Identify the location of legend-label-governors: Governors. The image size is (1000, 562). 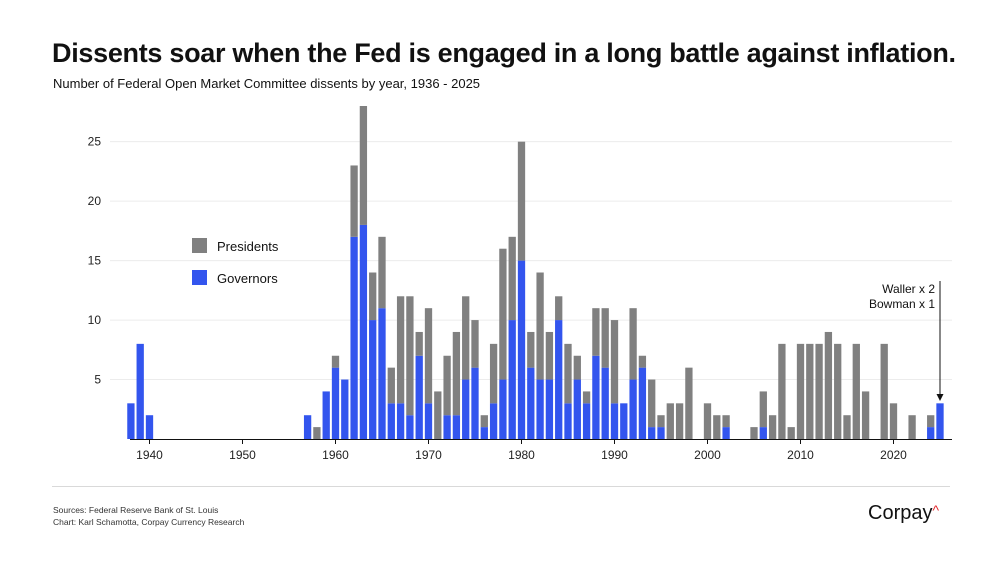
(247, 278).